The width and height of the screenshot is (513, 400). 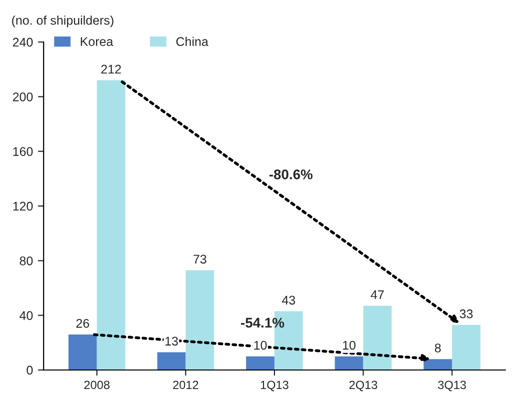 What do you see at coordinates (363, 386) in the screenshot?
I see `x-tick-label: 2Q13` at bounding box center [363, 386].